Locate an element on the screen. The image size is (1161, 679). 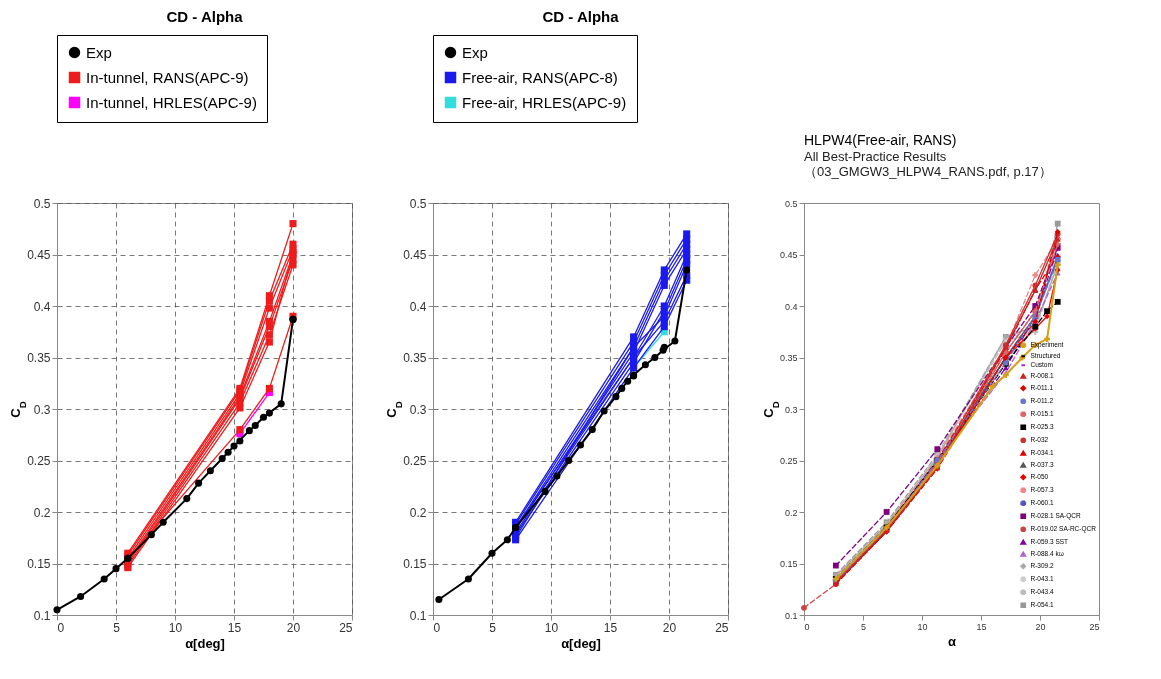
legend-label: In-tunnel, RANS(APC-9) is located at coordinates (167, 77).